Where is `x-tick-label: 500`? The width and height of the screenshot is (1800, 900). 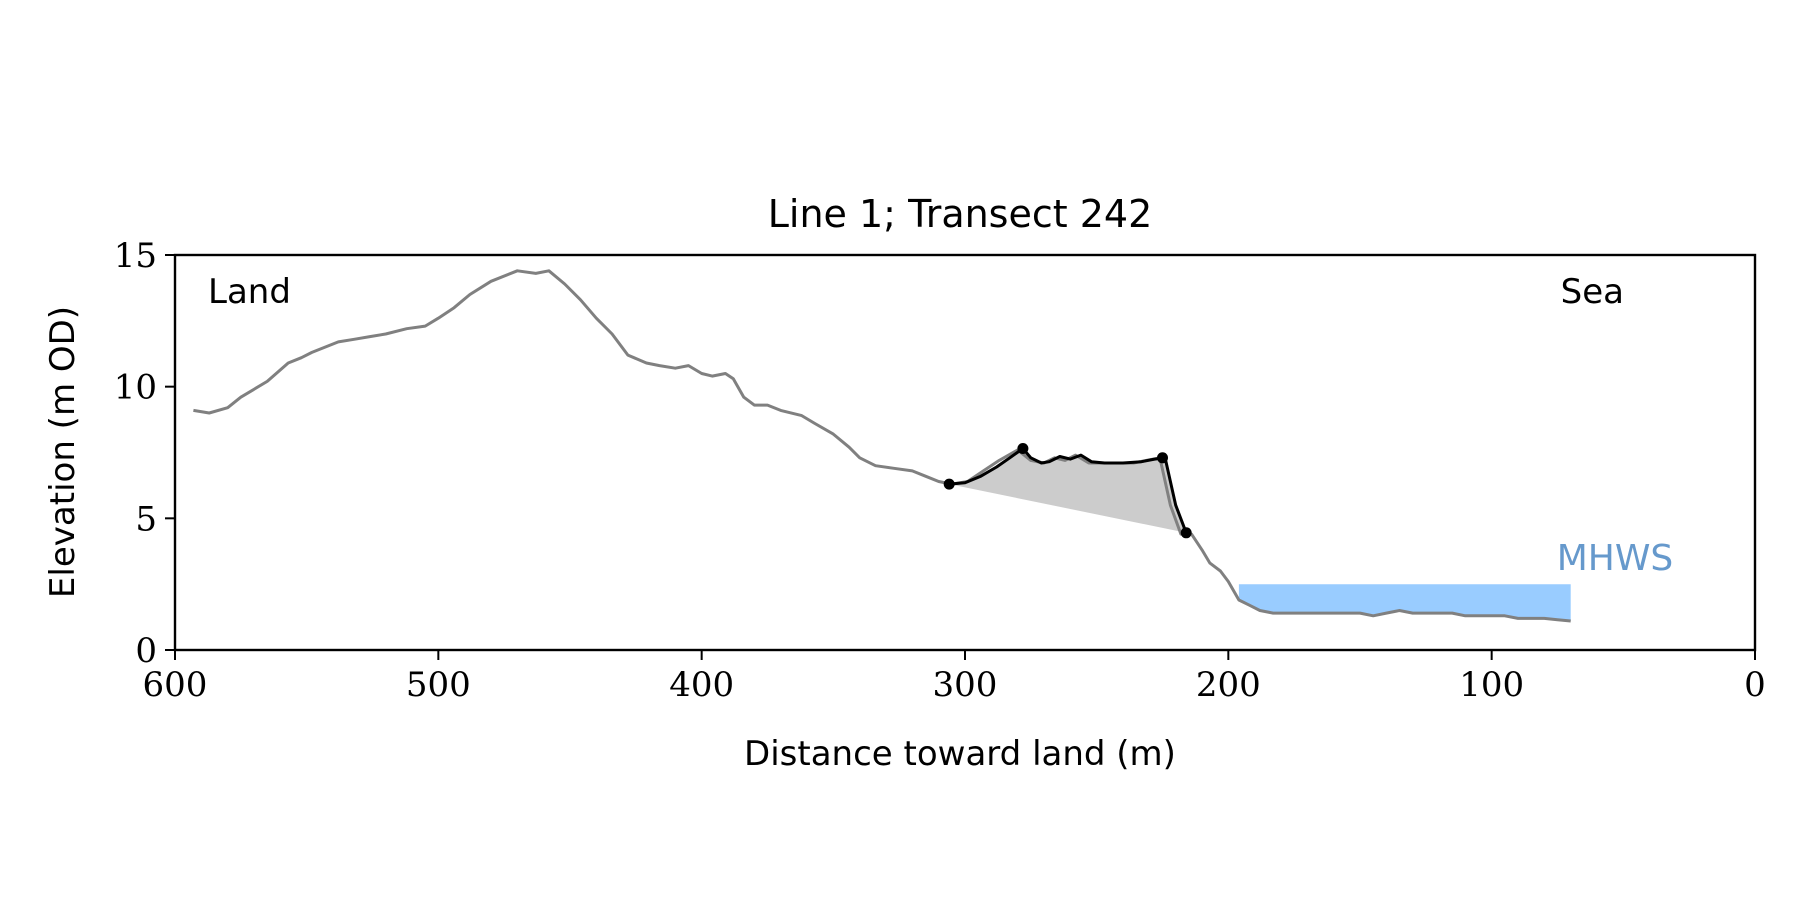
x-tick-label: 500 is located at coordinates (438, 685).